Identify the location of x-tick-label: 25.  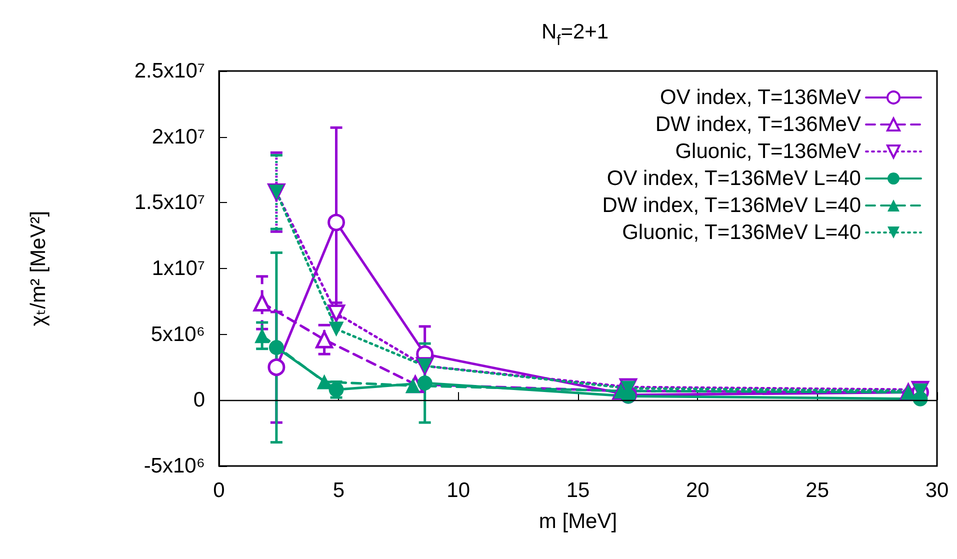
(818, 490).